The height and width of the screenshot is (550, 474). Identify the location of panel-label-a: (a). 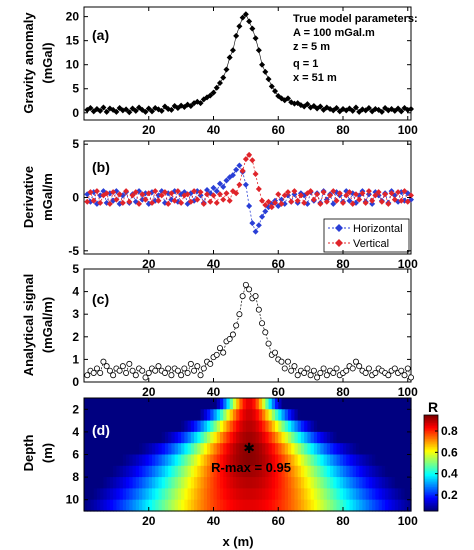
(100, 35).